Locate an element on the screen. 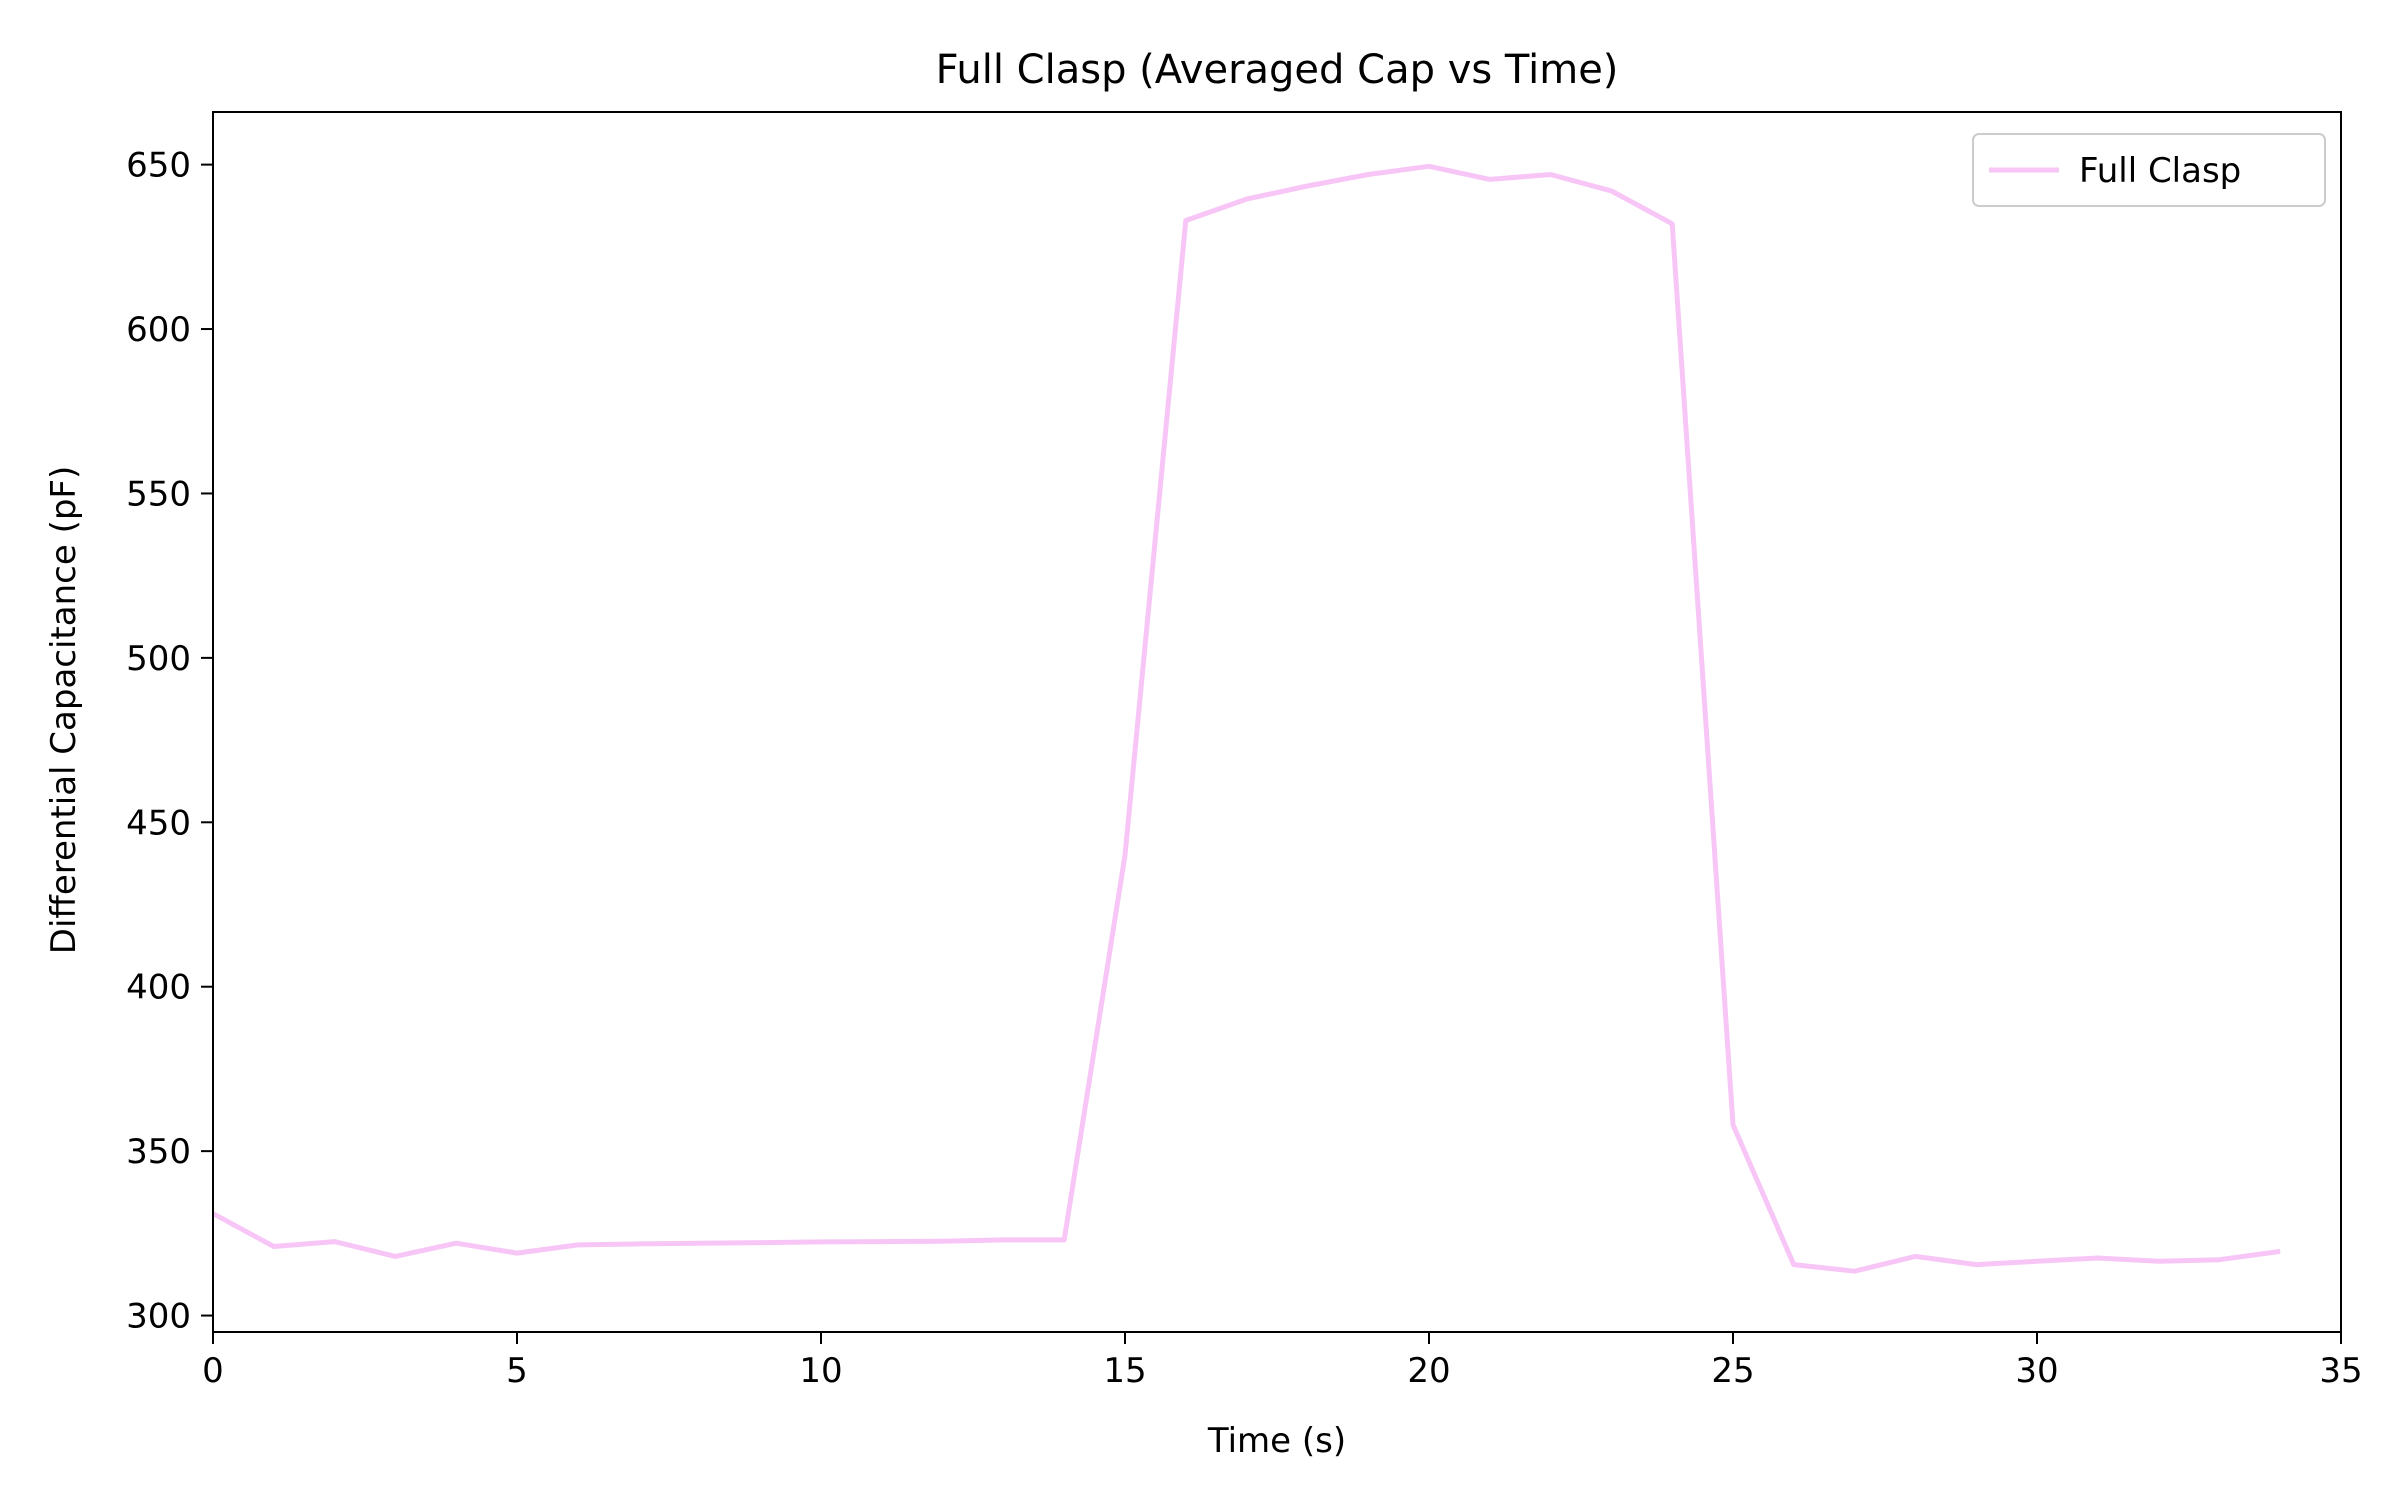 The height and width of the screenshot is (1500, 2400). y-axis-label: Differential Capacitance (pF) is located at coordinates (64, 710).